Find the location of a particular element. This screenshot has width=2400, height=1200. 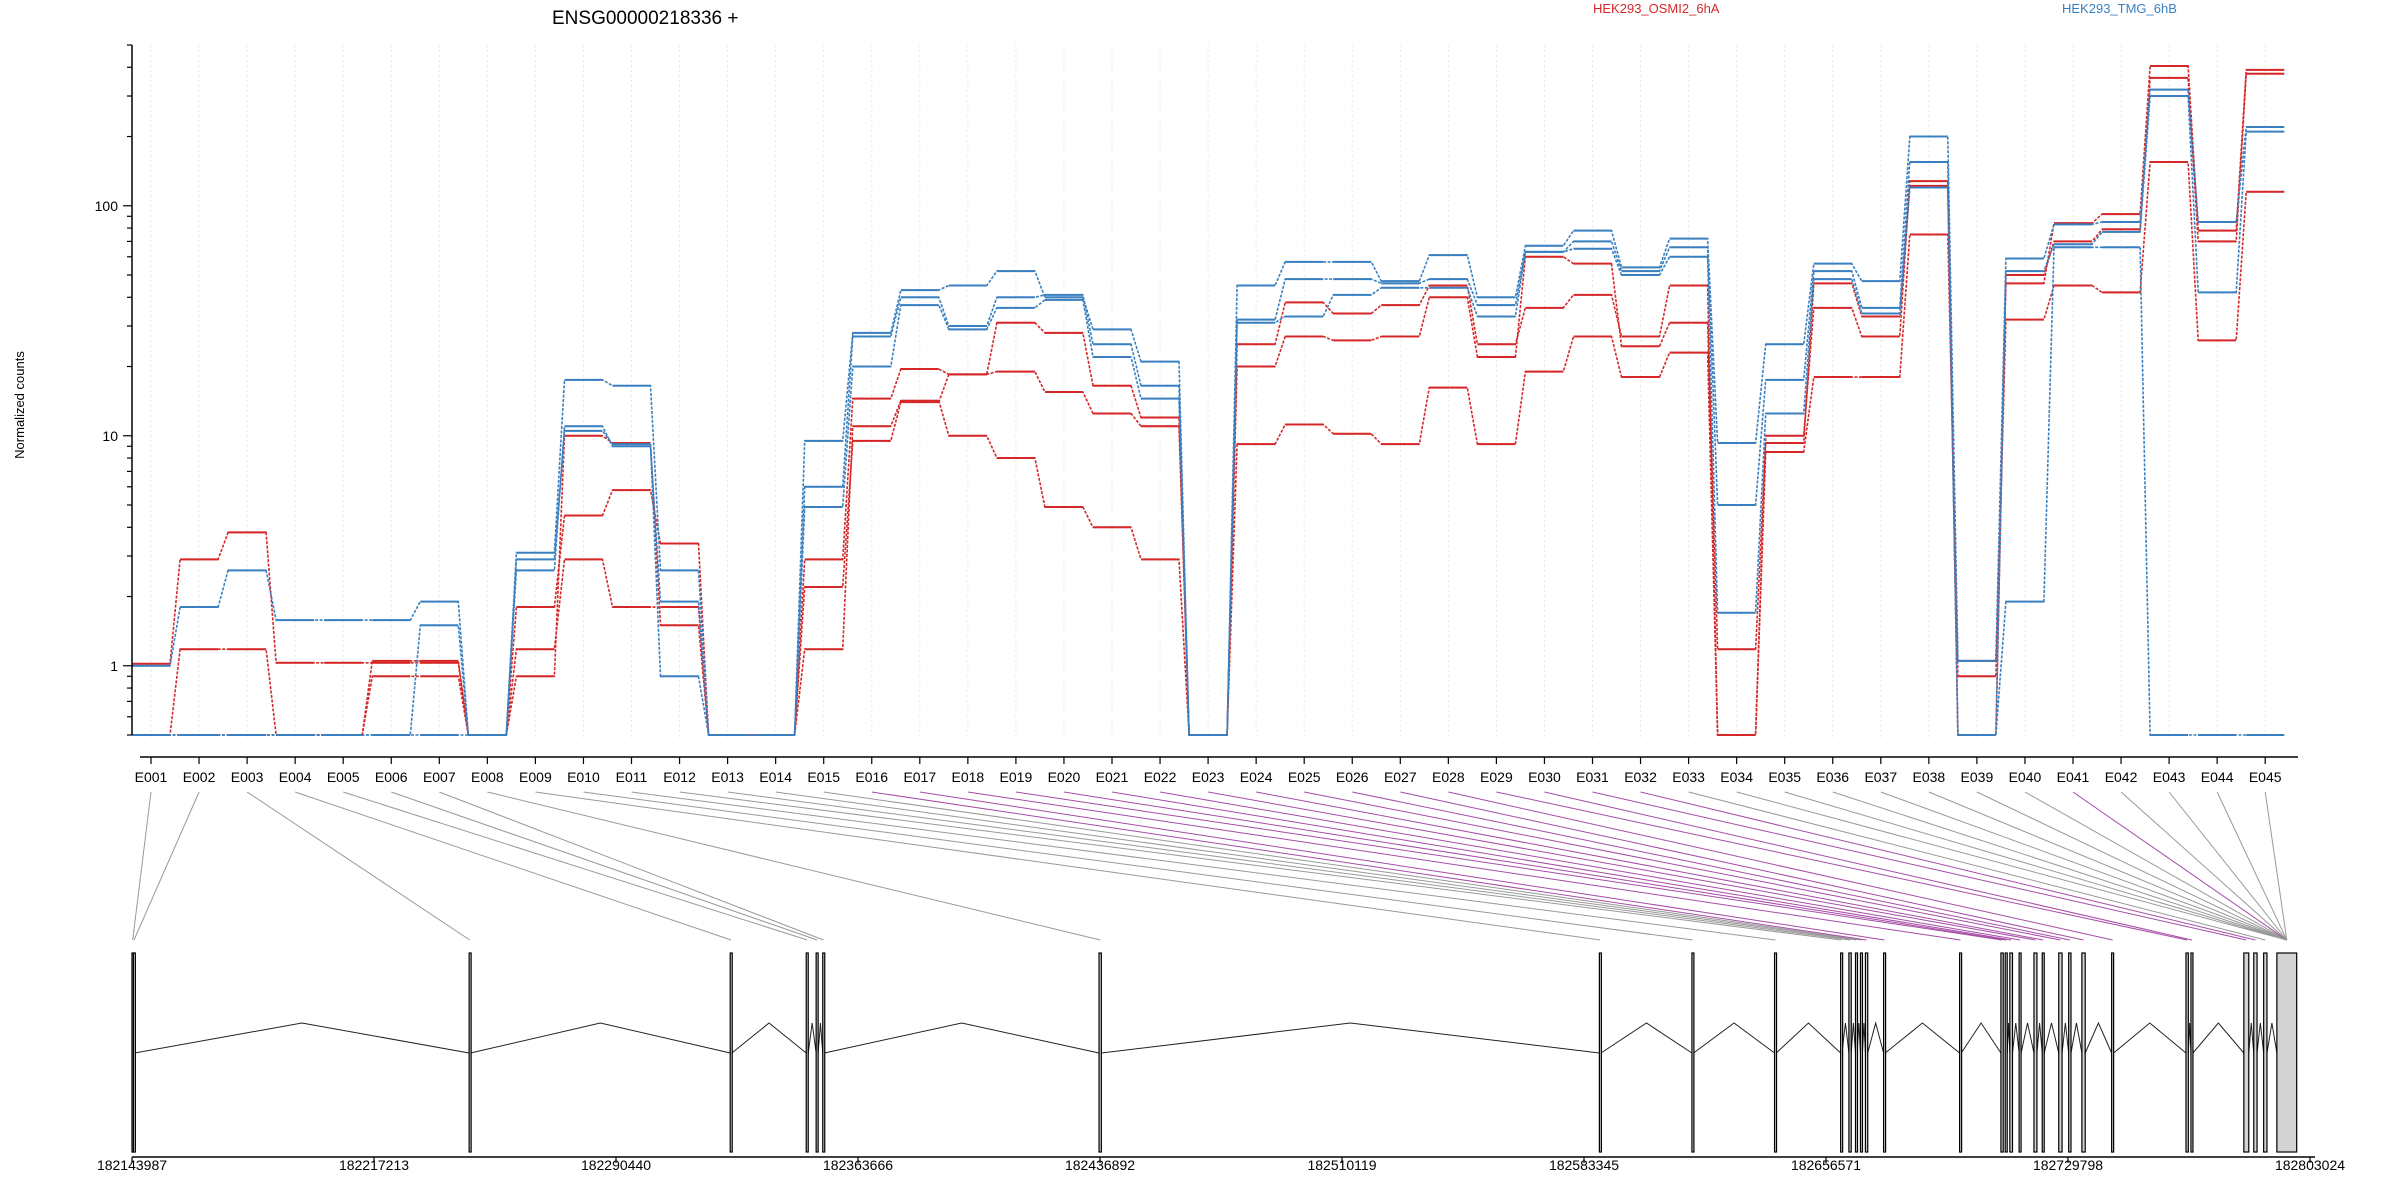

x-tick-label: E015 is located at coordinates (823, 777).